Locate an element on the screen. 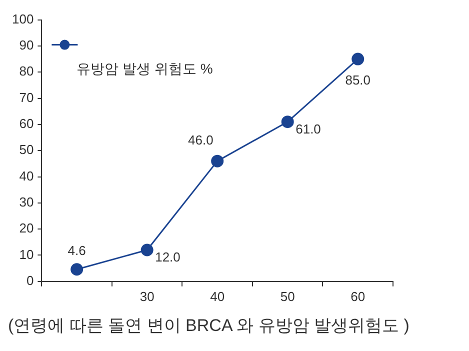 Image resolution: width=469 pixels, height=351 pixels. y-tick-label: 10 is located at coordinates (26, 254).